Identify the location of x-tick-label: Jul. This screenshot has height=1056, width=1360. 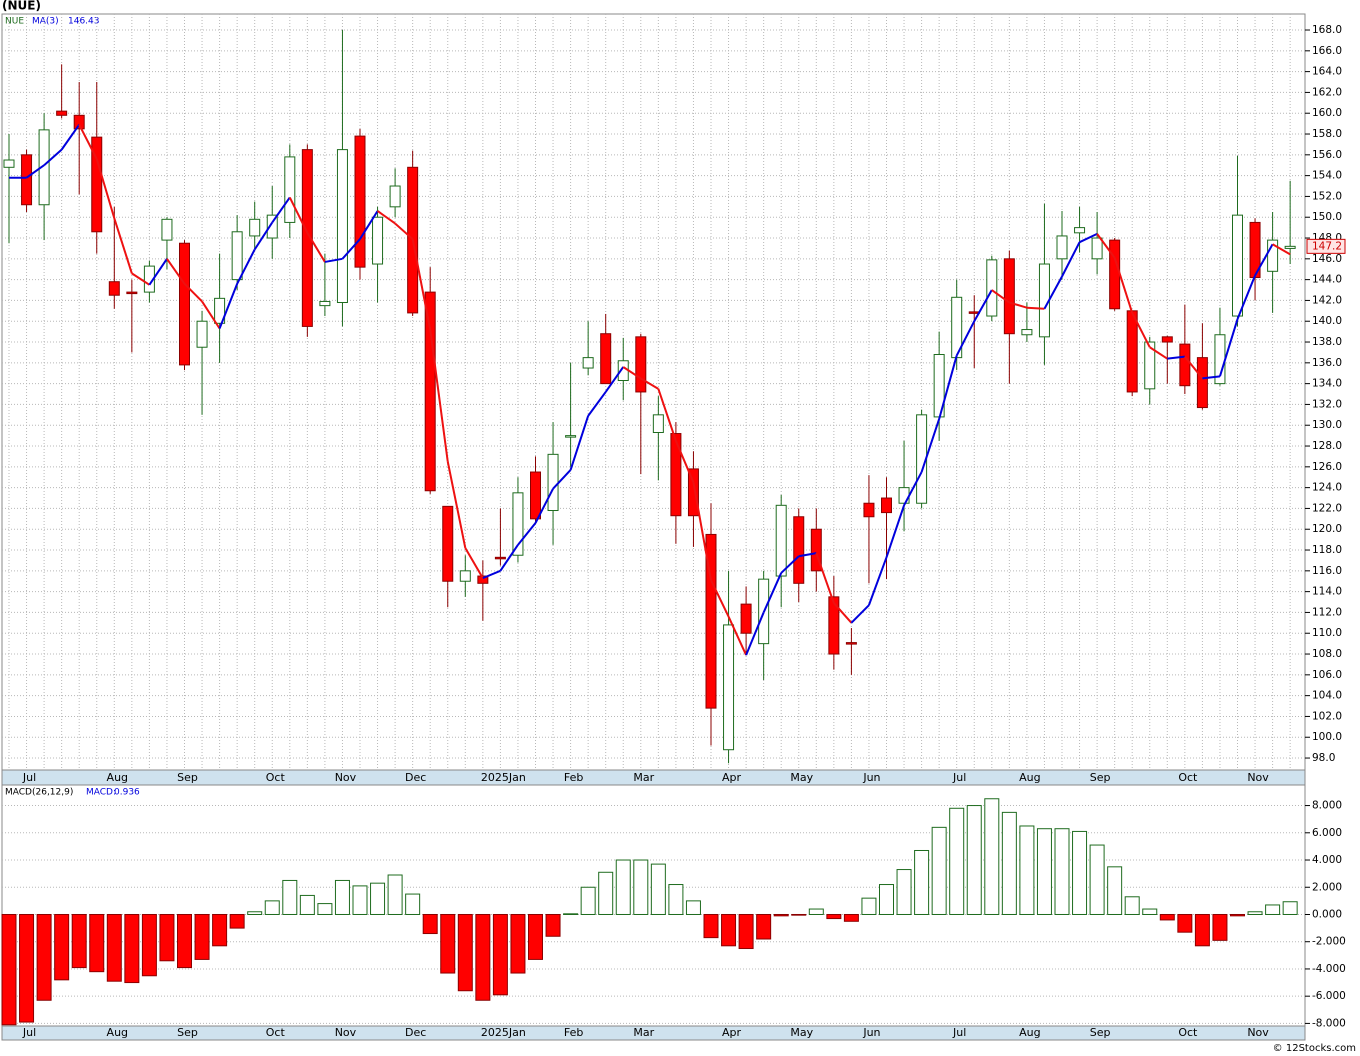
(959, 777).